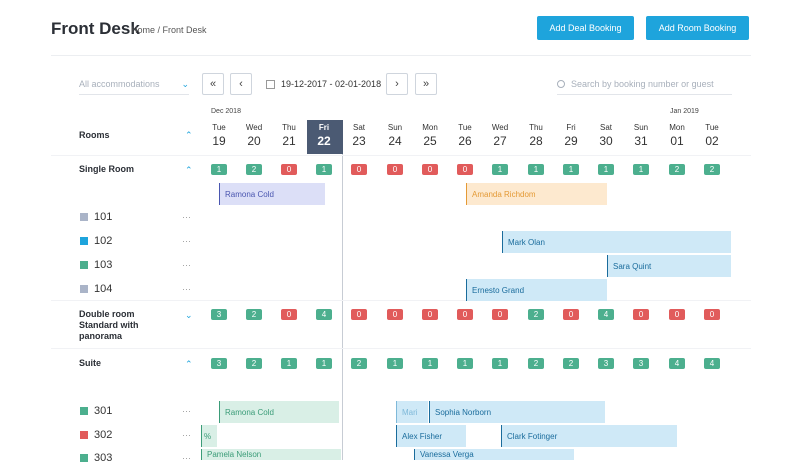 Image resolution: width=800 pixels, height=464 pixels. I want to click on first-page-button: «, so click(213, 84).